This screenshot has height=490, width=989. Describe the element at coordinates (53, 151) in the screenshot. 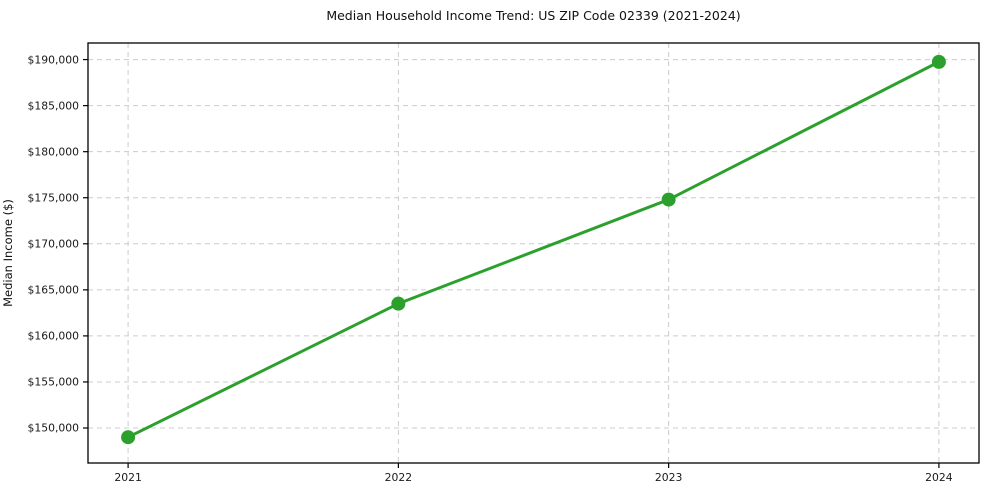

I see `y-tick-label: $180,000` at that location.